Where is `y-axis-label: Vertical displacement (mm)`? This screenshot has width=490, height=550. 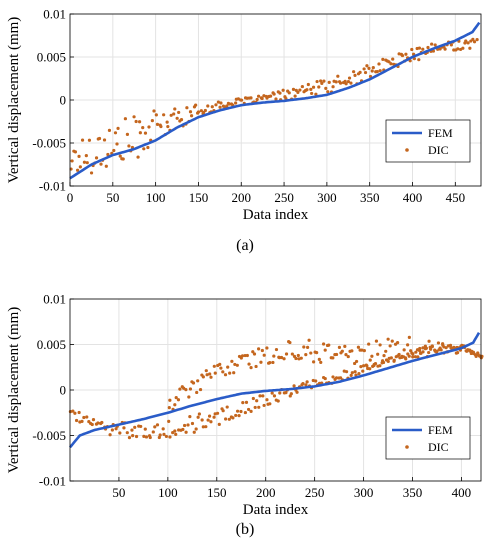 y-axis-label: Vertical displacement (mm) is located at coordinates (14, 100).